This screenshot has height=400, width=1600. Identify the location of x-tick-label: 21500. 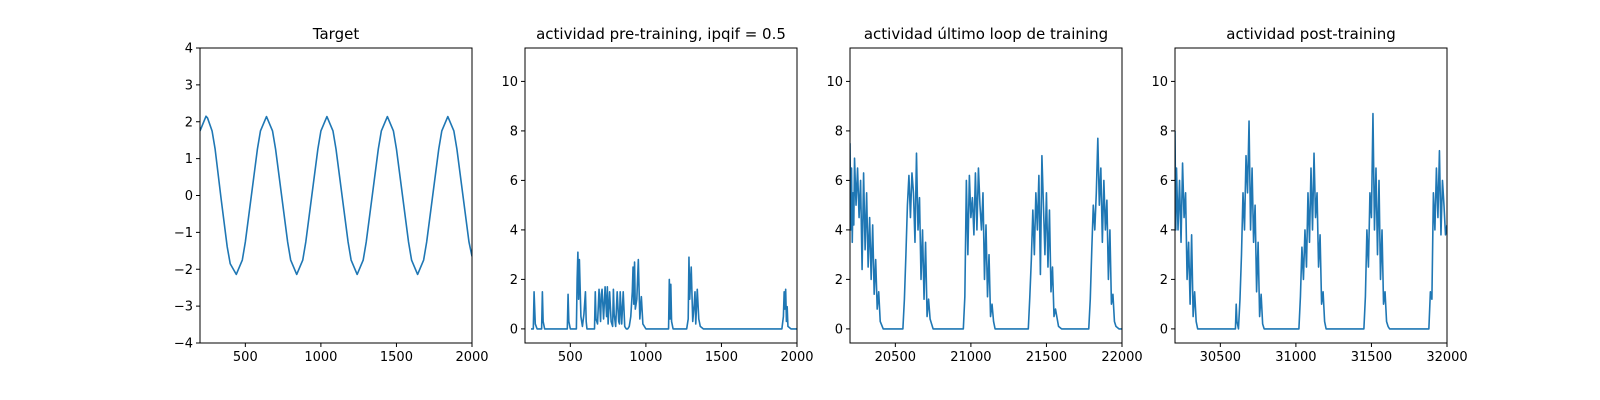
(1046, 357).